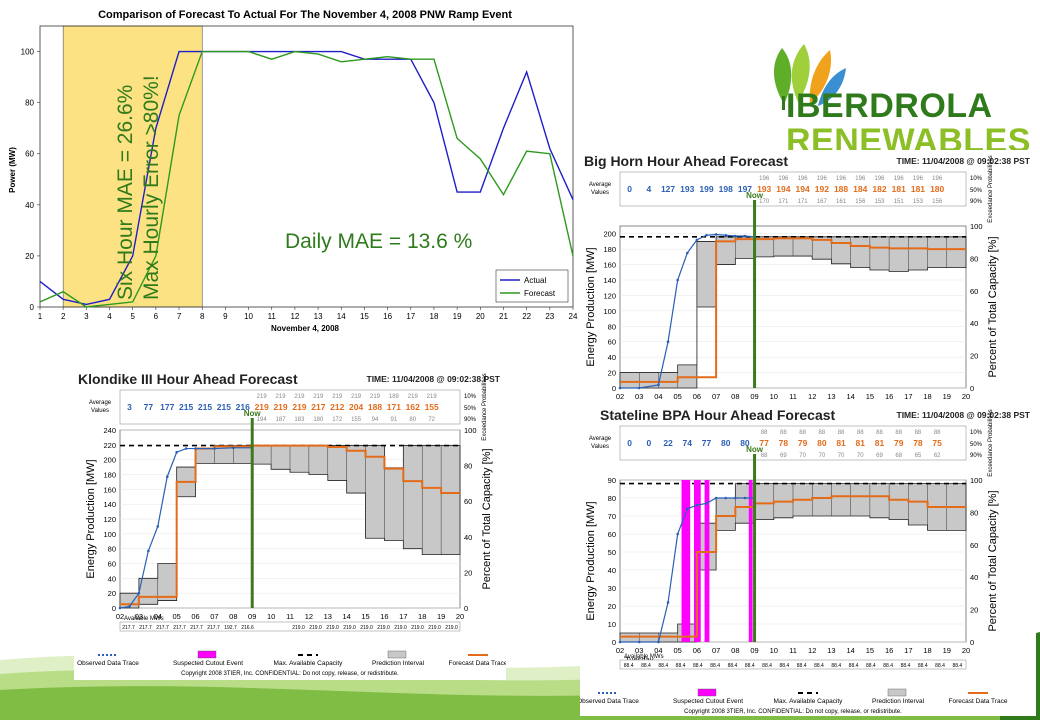  What do you see at coordinates (991, 188) in the screenshot?
I see `exceedance-label: Exceedance Probabilities` at bounding box center [991, 188].